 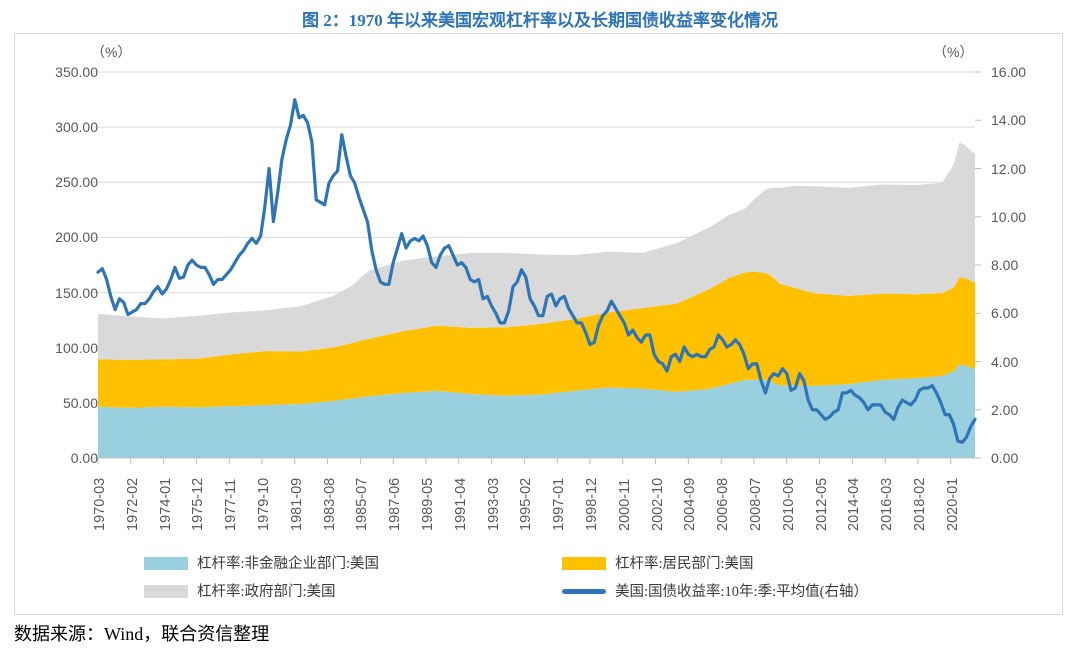 I want to click on legend-item-yield-line: 美国:国债收益率:10年:季:平均值(右轴）, so click(x=782, y=592).